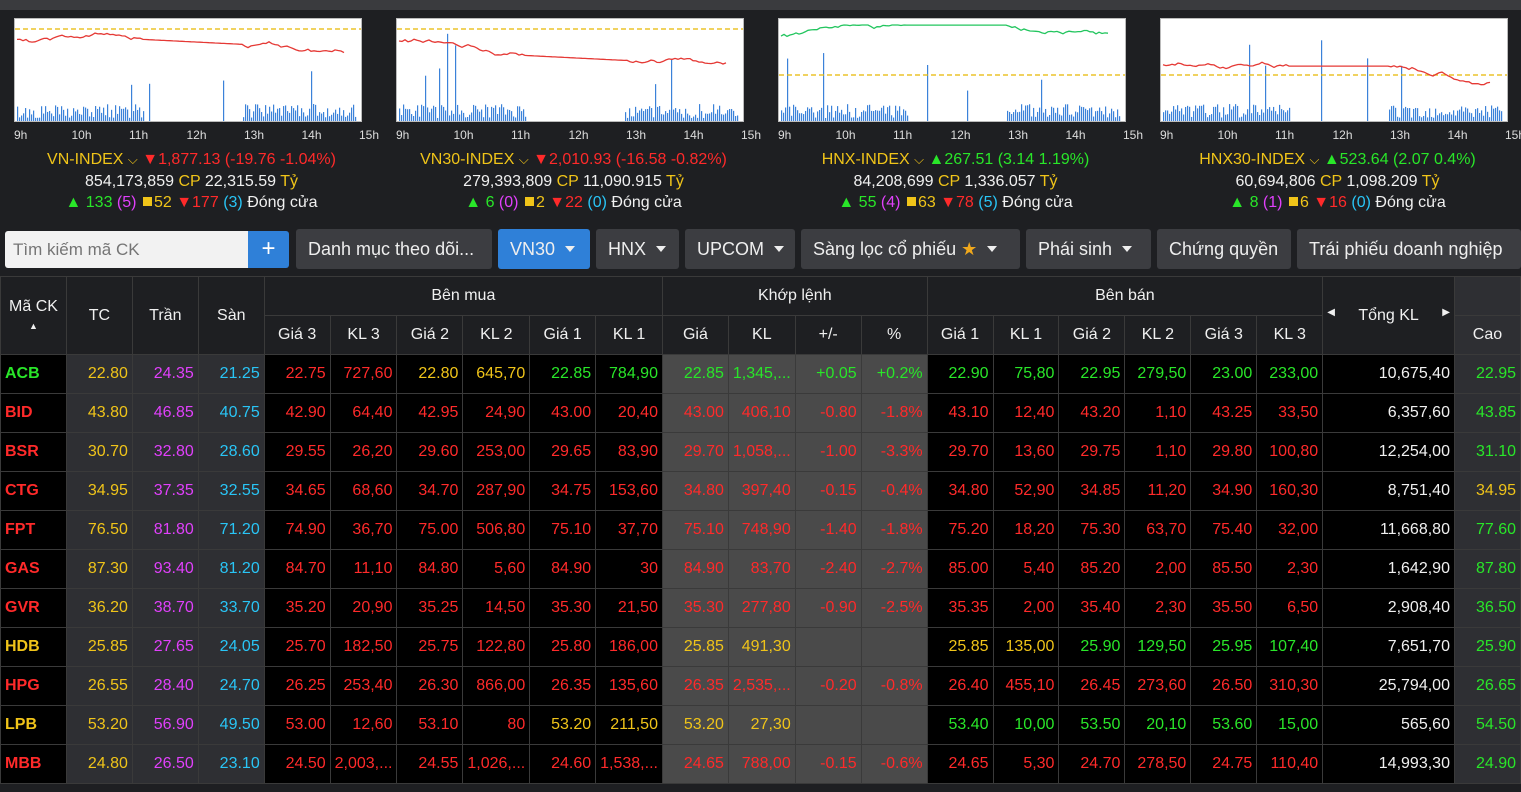  I want to click on col-header-buy-vol1: KL 1, so click(629, 335).